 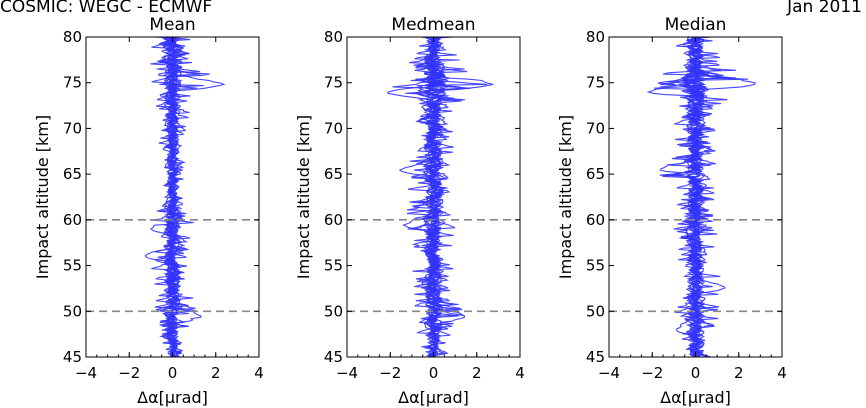 I want to click on panel-title: Mean, so click(x=172, y=25).